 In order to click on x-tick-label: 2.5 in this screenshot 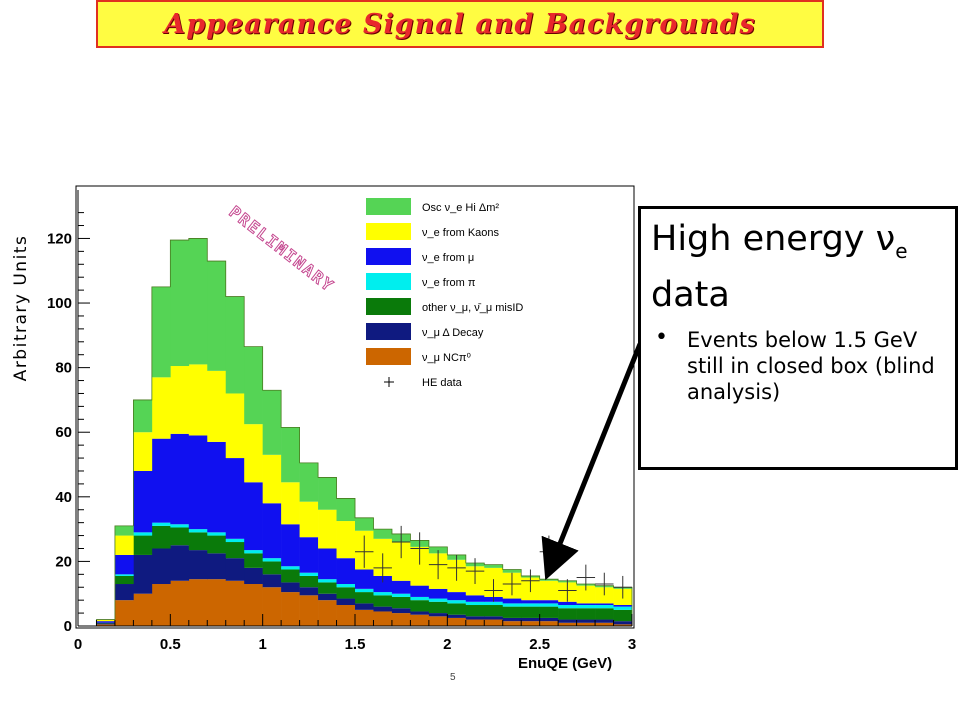, I will do `click(539, 644)`.